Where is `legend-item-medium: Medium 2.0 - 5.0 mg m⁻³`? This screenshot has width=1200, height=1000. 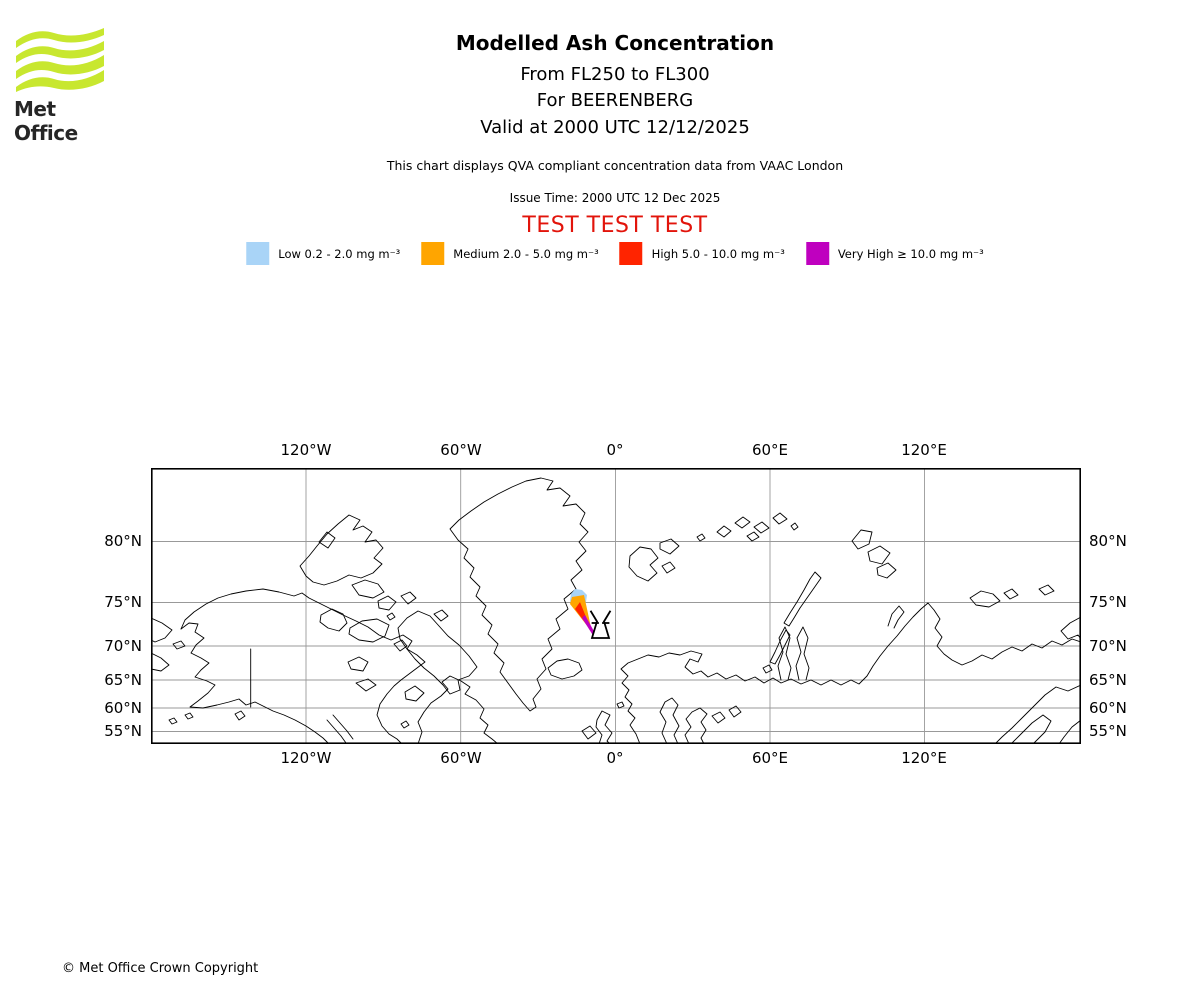 legend-item-medium: Medium 2.0 - 5.0 mg m⁻³ is located at coordinates (510, 253).